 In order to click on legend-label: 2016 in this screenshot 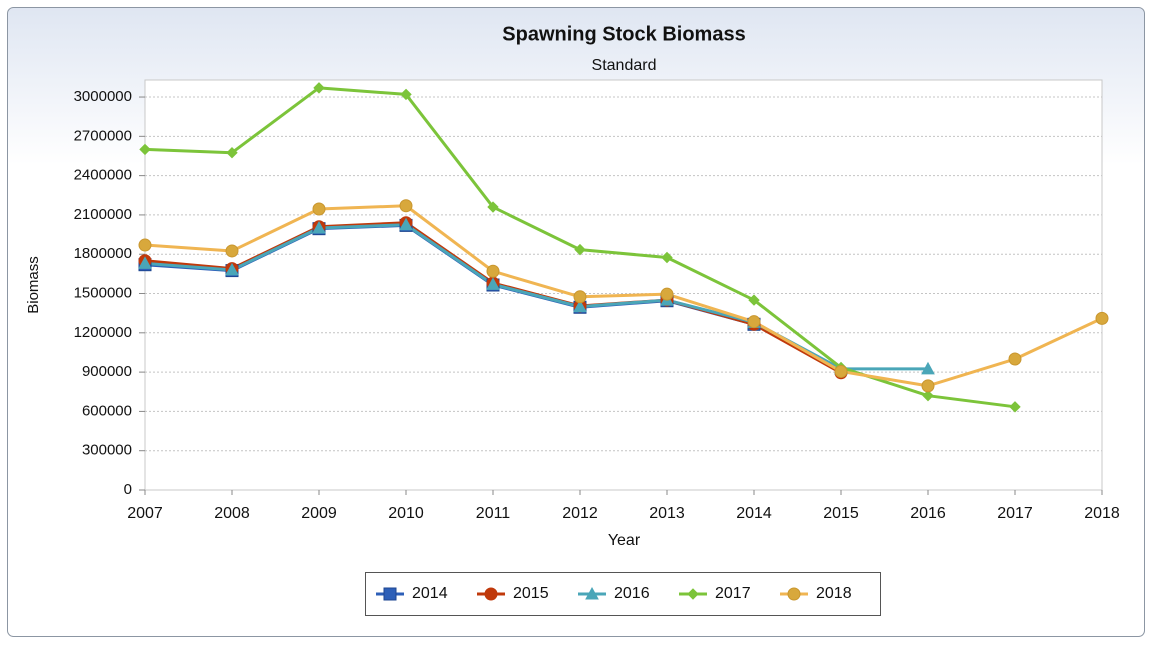, I will do `click(632, 593)`.